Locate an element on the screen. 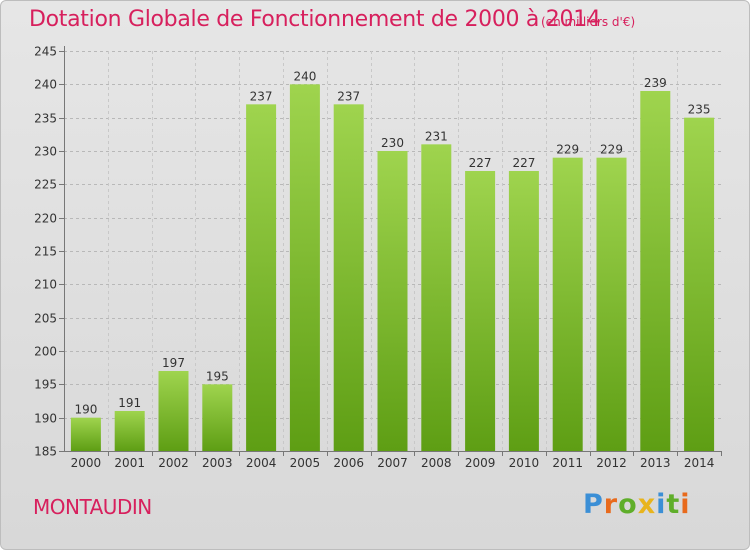  bar-2005 is located at coordinates (304, 267).